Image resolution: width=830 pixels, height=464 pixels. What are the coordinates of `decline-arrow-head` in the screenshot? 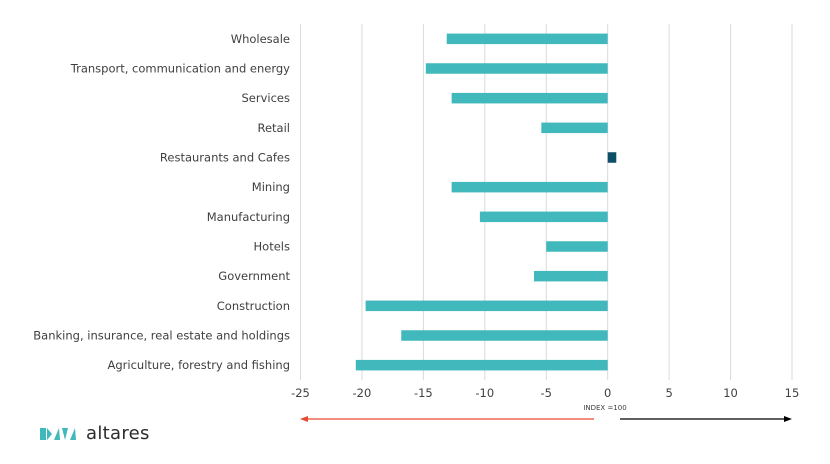 It's located at (304, 419).